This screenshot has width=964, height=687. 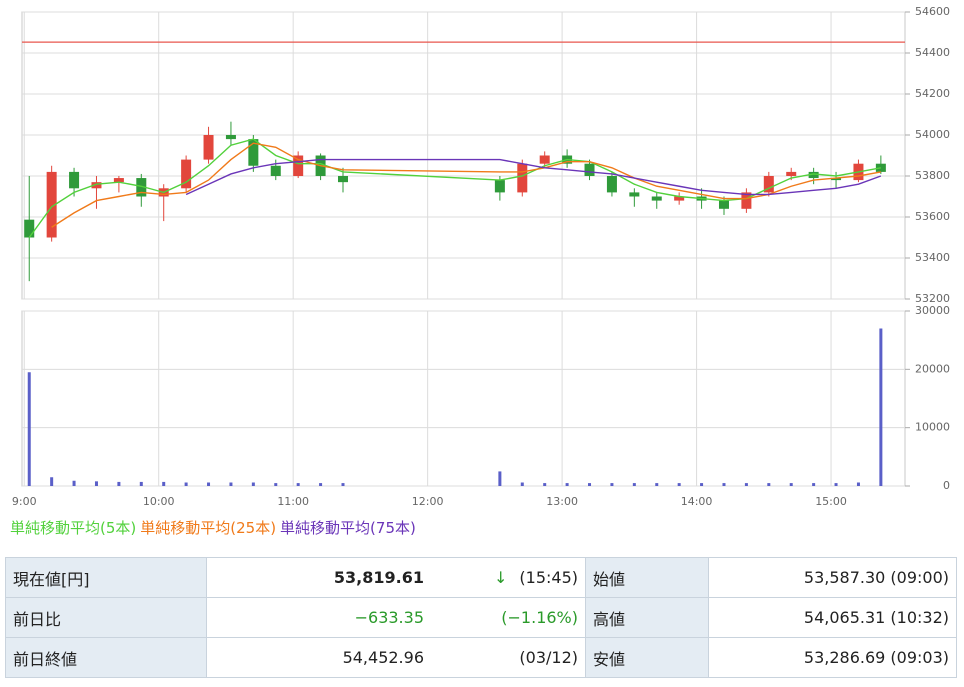 I want to click on y-tick-label: 53400, so click(x=932, y=257).